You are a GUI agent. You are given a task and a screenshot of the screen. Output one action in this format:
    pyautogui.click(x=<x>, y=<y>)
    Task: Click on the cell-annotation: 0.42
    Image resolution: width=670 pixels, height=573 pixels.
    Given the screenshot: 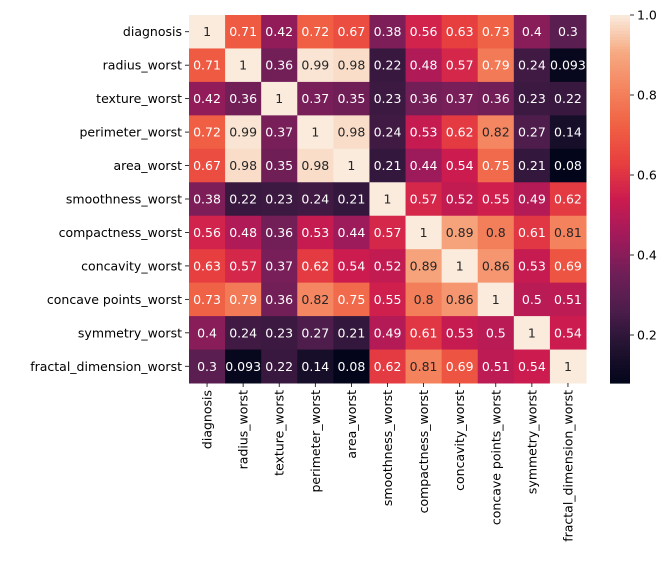 What is the action you would take?
    pyautogui.click(x=279, y=31)
    